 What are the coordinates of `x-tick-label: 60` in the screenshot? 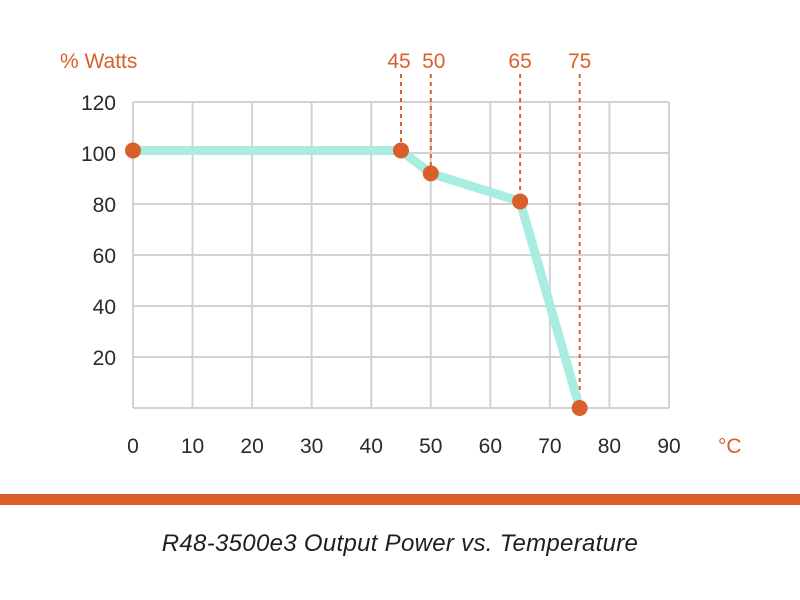 It's located at (490, 446).